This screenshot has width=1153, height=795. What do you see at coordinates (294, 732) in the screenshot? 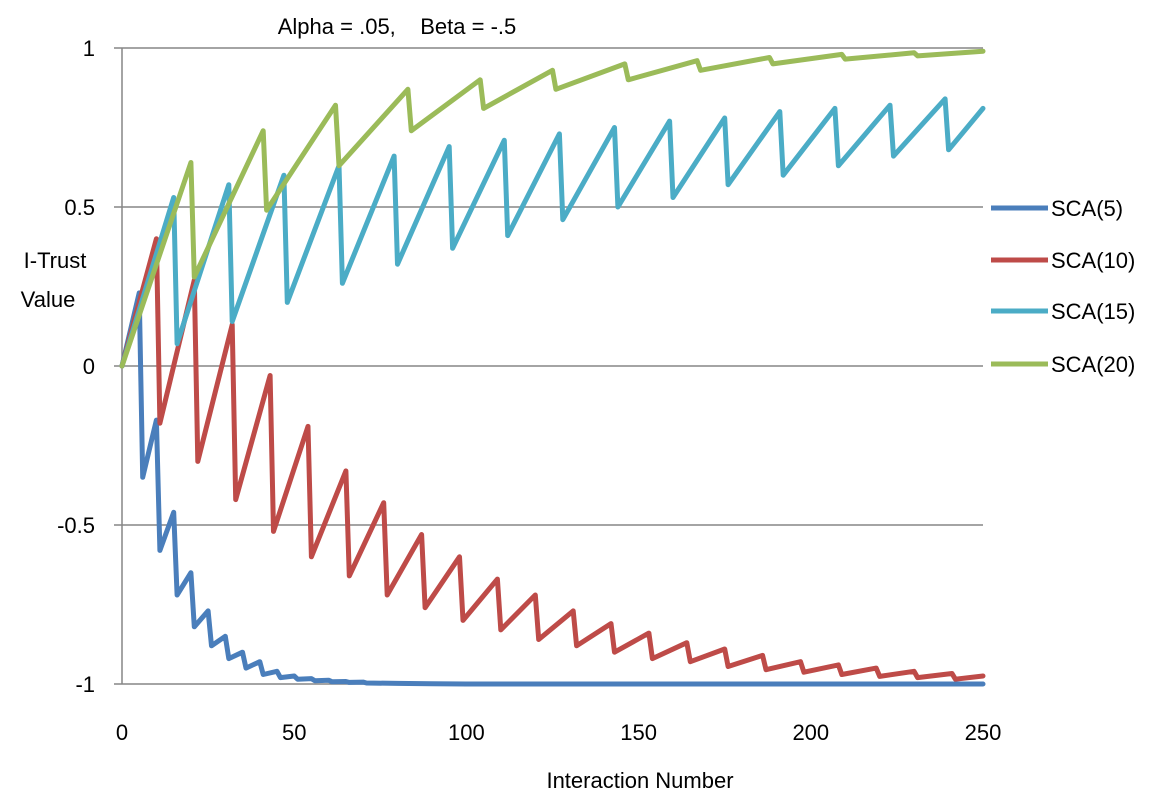
I see `x-tick-label: 50` at bounding box center [294, 732].